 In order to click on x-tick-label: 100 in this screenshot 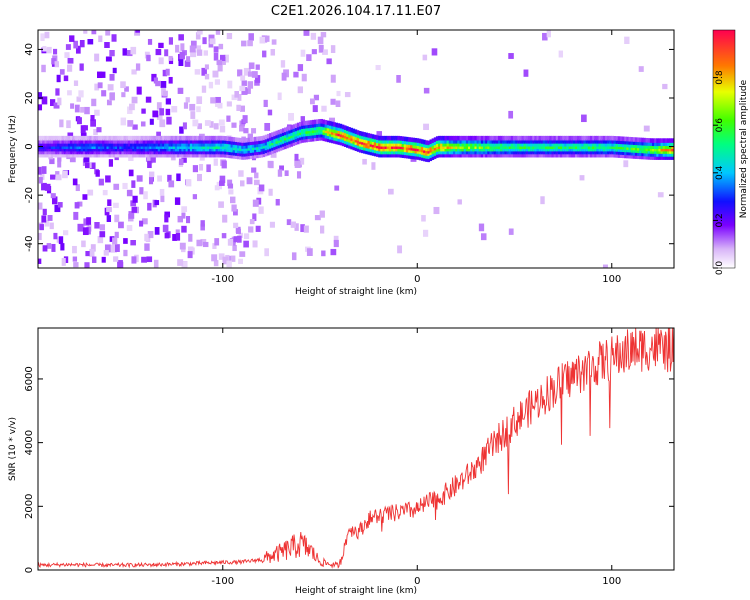, I will do `click(611, 279)`.